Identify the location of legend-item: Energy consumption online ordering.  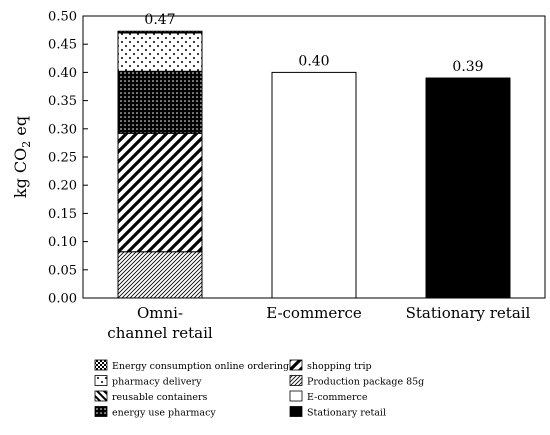
(191, 365).